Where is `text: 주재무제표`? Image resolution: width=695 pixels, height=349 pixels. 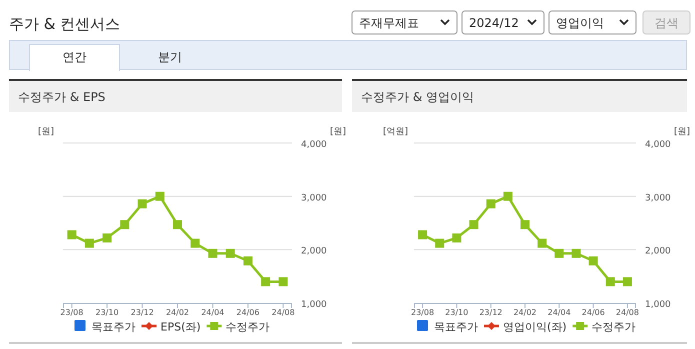 text: 주재무제표 is located at coordinates (389, 23).